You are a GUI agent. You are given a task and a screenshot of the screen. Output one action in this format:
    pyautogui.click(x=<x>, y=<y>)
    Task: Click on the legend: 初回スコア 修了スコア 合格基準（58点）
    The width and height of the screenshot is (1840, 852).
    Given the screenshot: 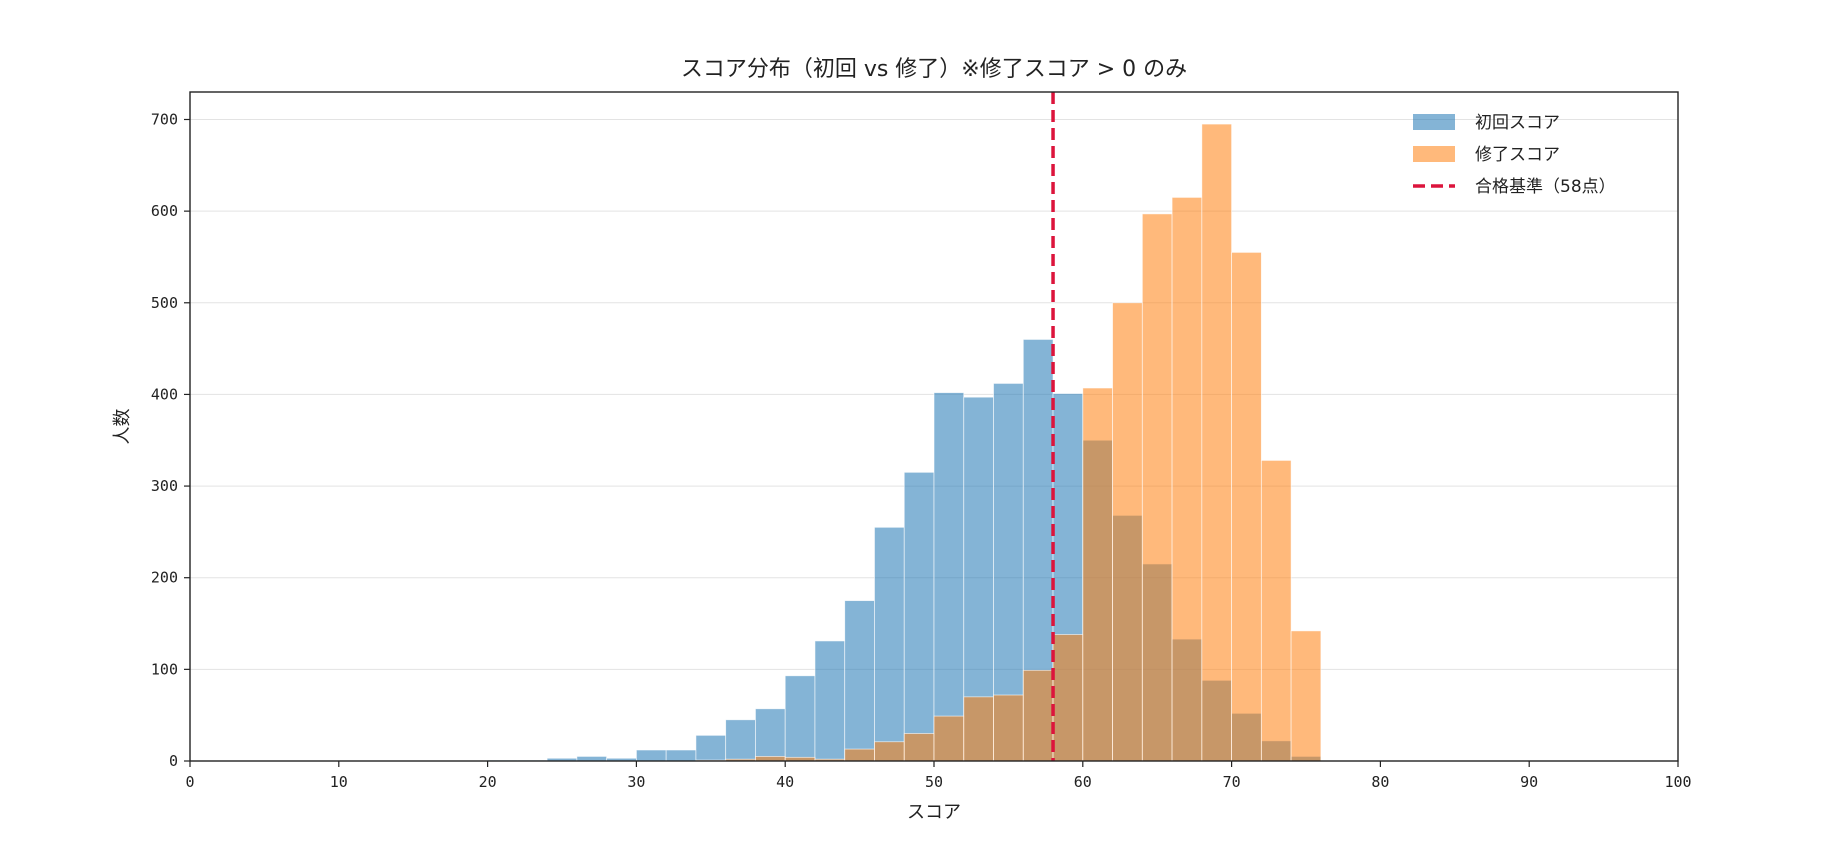 What is the action you would take?
    pyautogui.click(x=1514, y=155)
    